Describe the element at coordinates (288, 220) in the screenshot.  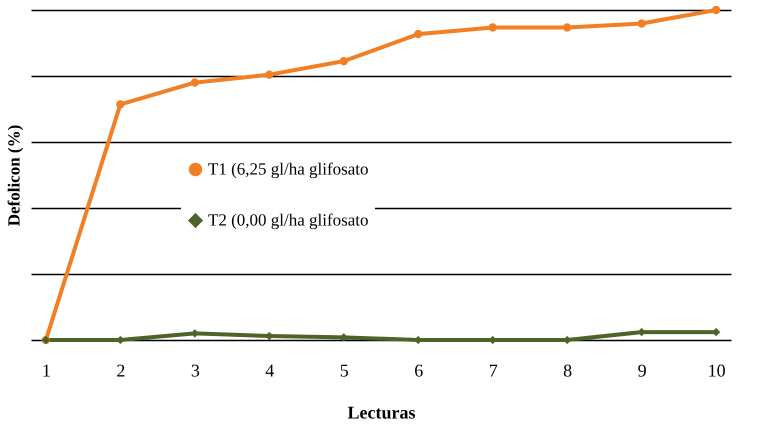
I see `legend-label: T2 (0,00 gl/ha glifosato` at that location.